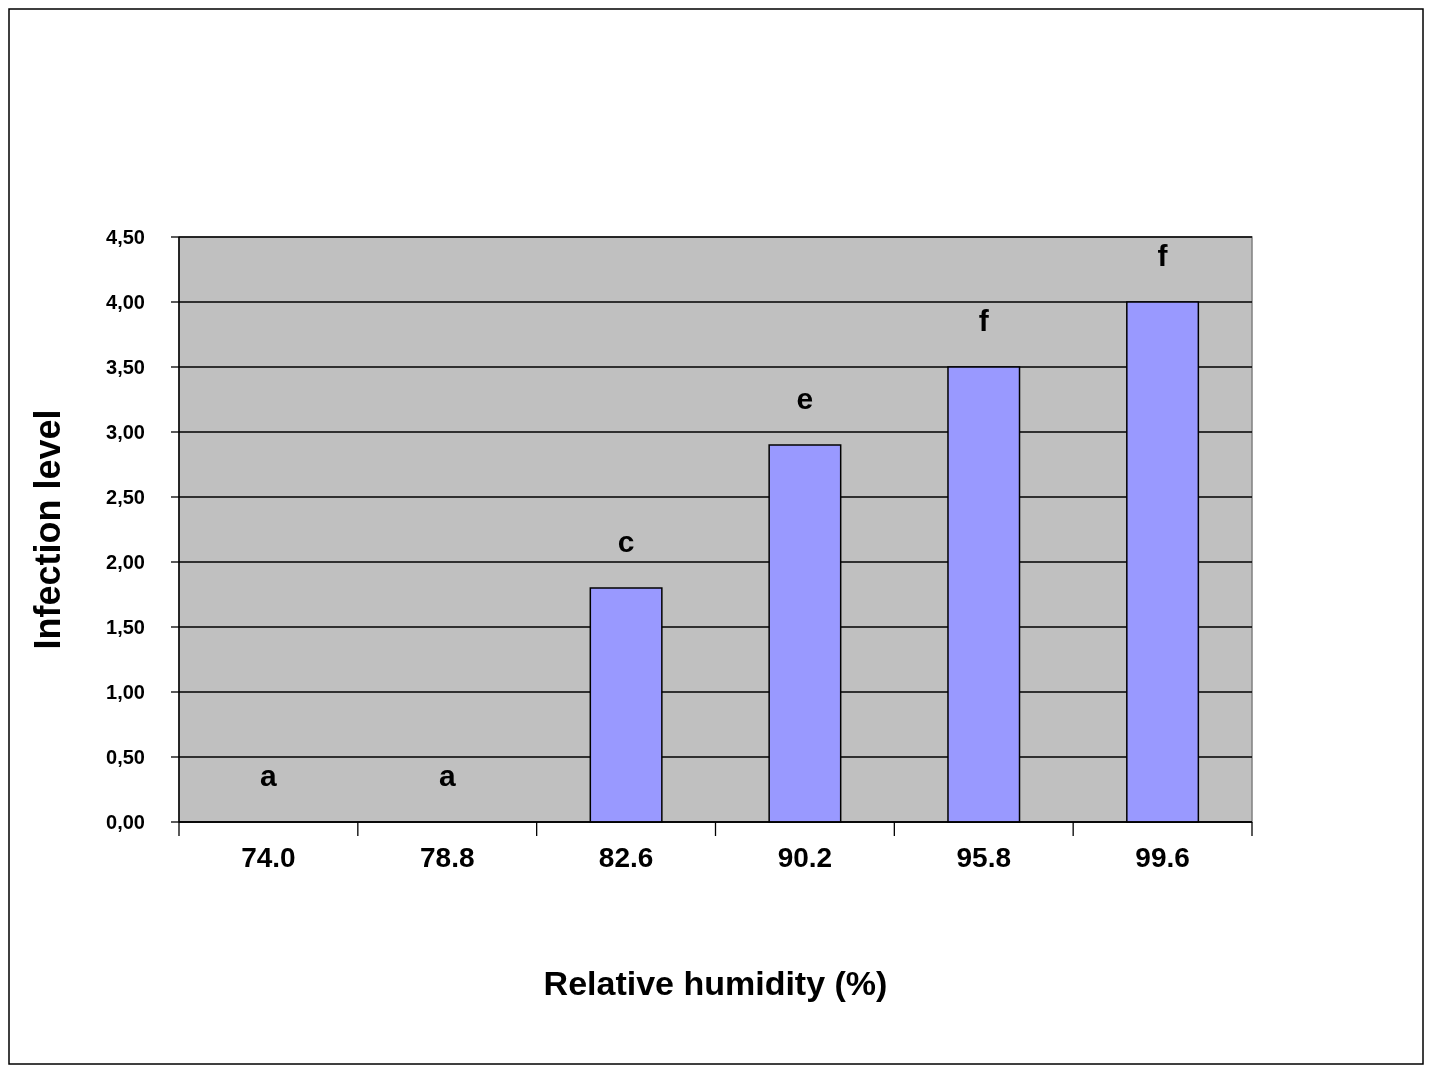 The height and width of the screenshot is (1073, 1432). Describe the element at coordinates (125, 302) in the screenshot. I see `y-tick-label: 4,00` at that location.